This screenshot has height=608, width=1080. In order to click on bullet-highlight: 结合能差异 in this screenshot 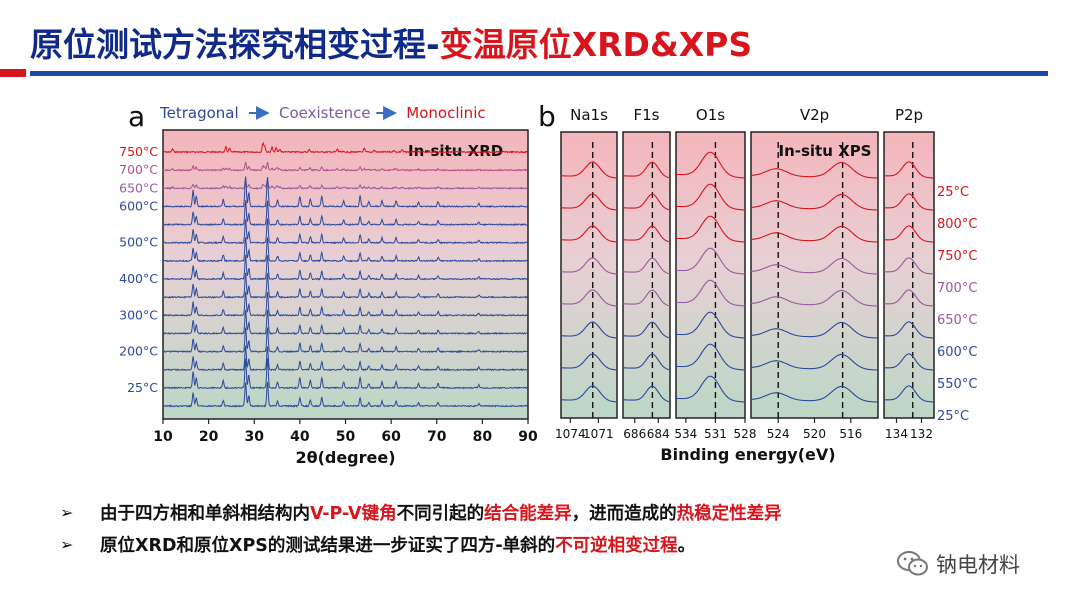, I will do `click(528, 513)`.